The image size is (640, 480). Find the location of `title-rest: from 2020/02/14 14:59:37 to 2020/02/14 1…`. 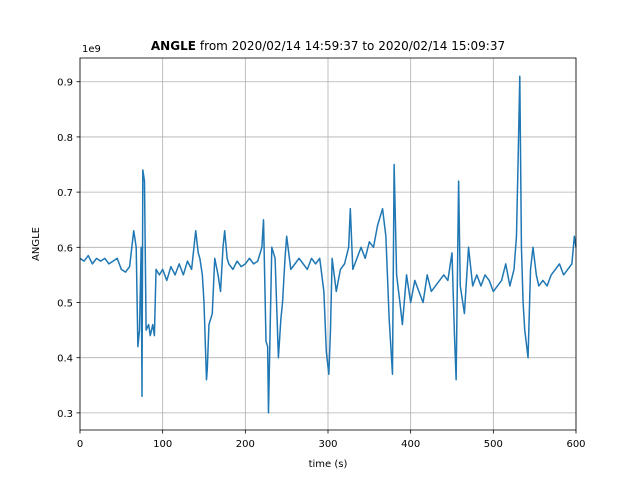

title-rest: from 2020/02/14 14:59:37 to 2020/02/14 1… is located at coordinates (352, 46).